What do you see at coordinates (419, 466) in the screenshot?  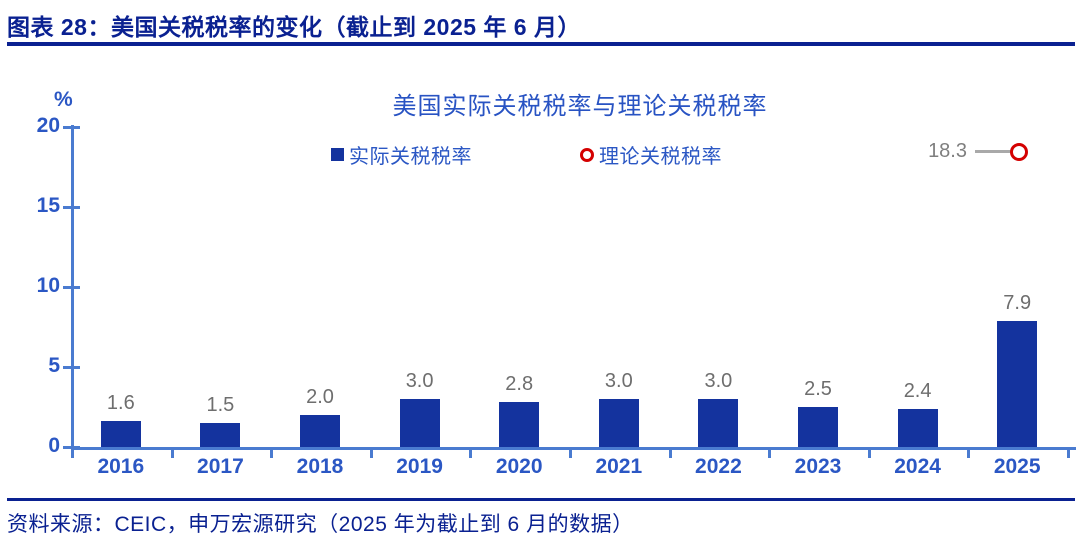 I see `x-category-label: 2019` at bounding box center [419, 466].